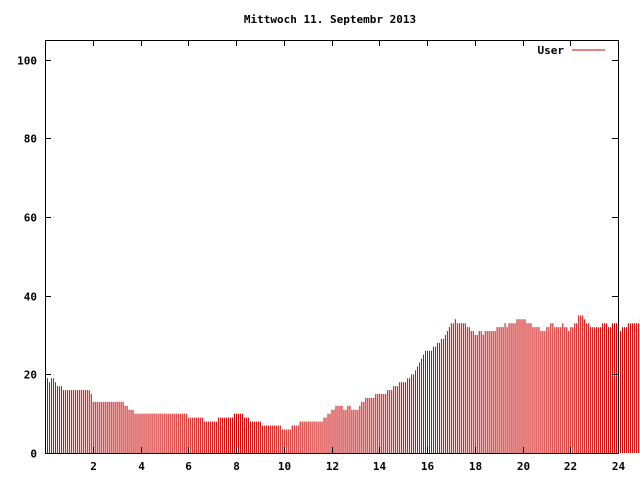 The image size is (640, 480). What do you see at coordinates (619, 466) in the screenshot?
I see `x-tick-label: 24` at bounding box center [619, 466].